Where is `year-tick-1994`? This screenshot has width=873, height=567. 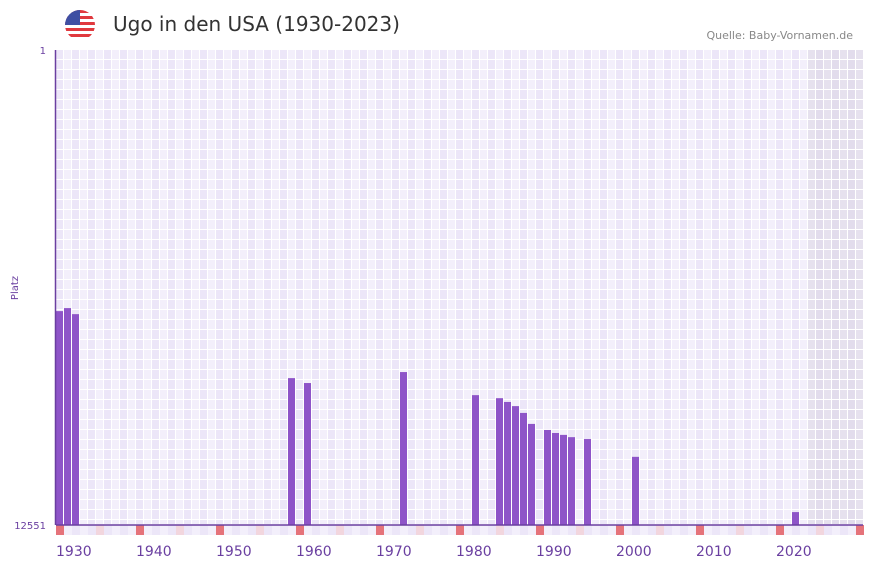 year-tick-1994 is located at coordinates (572, 530).